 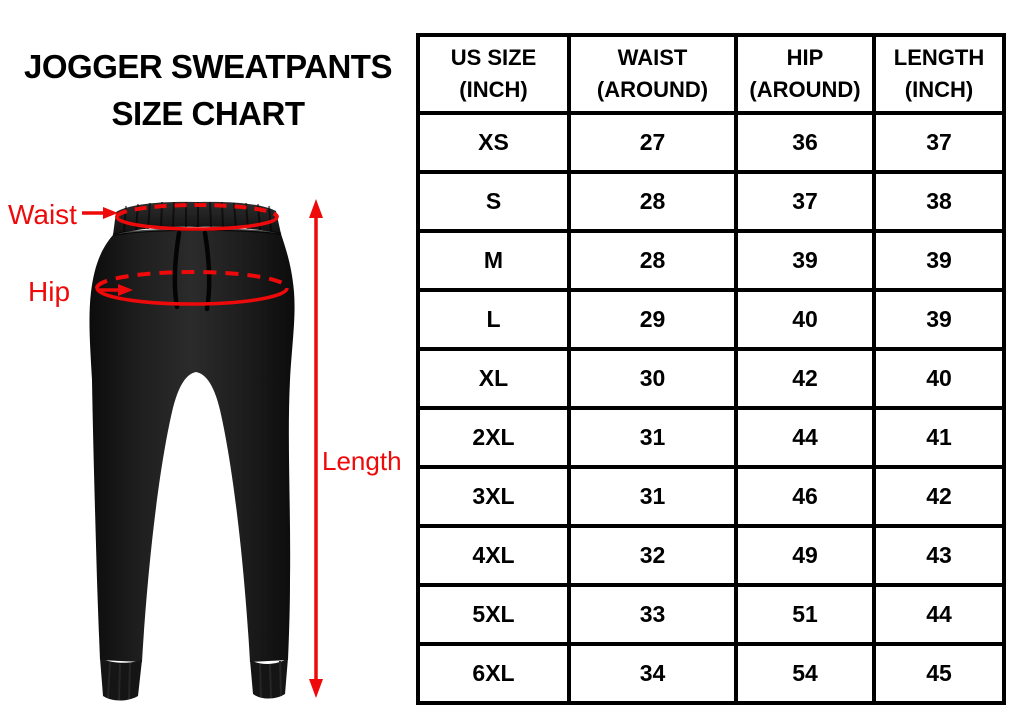 What do you see at coordinates (939, 378) in the screenshot?
I see `length-cell: 40` at bounding box center [939, 378].